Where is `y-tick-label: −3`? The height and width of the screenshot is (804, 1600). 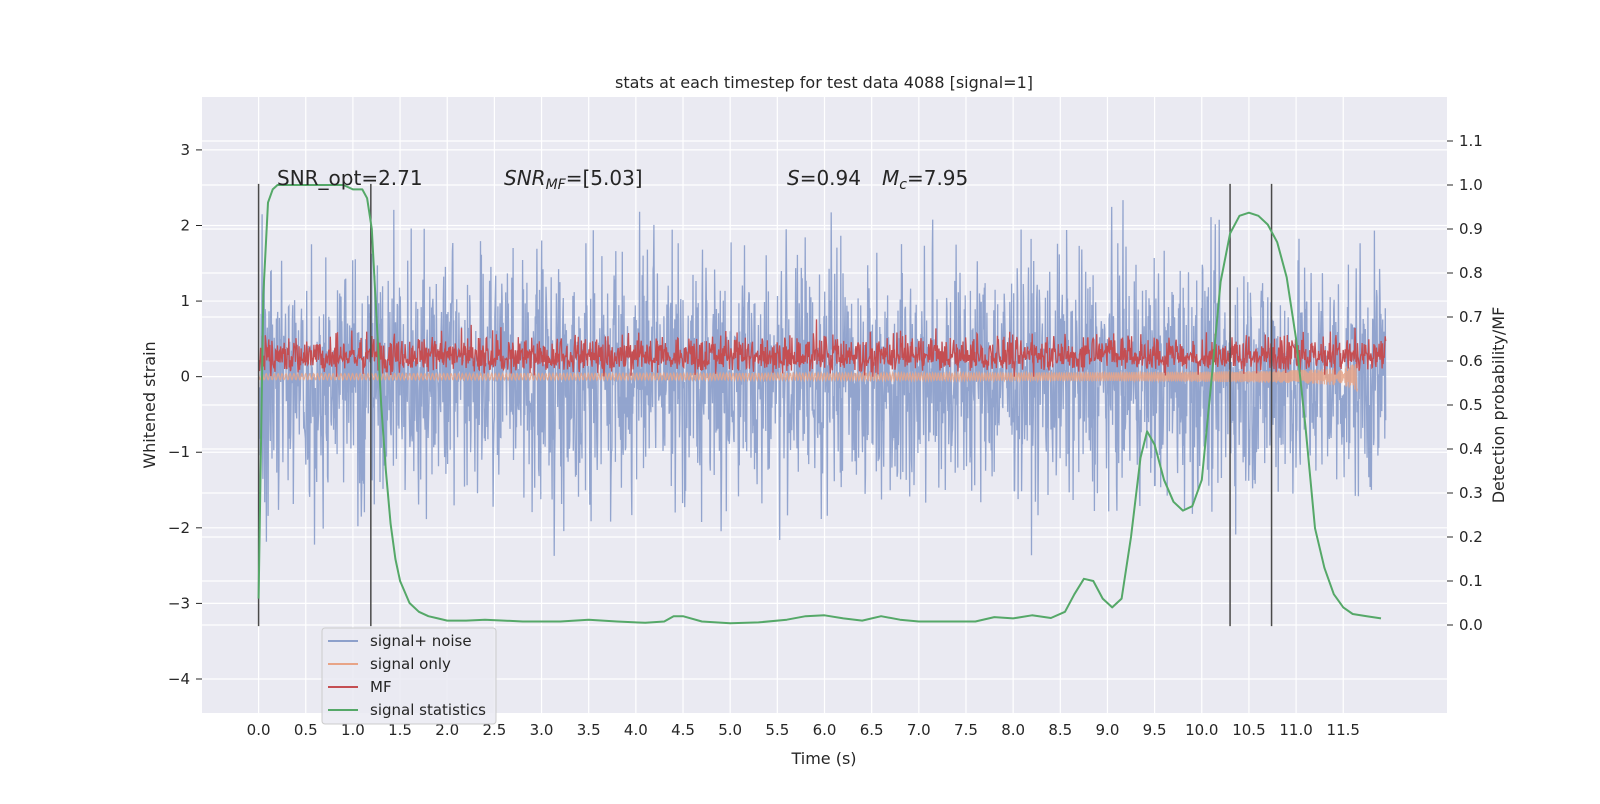 y-tick-label: −3 is located at coordinates (179, 603).